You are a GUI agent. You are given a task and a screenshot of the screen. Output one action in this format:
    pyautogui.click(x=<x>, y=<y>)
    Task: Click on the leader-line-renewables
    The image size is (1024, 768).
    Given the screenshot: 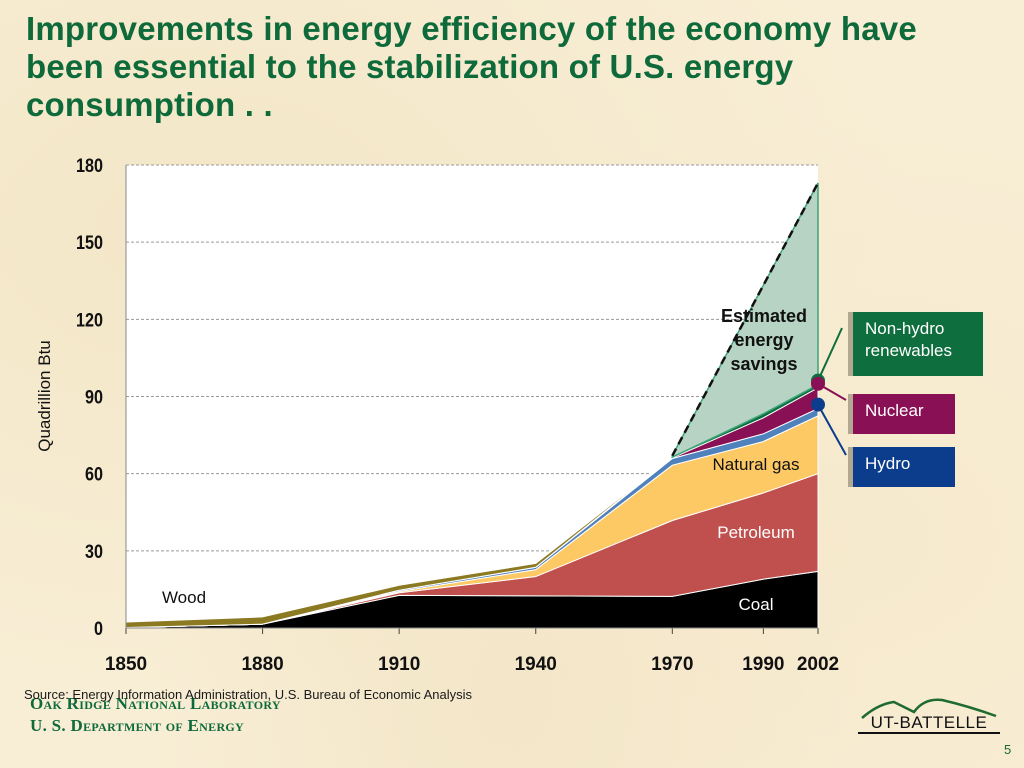 What is the action you would take?
    pyautogui.click(x=830, y=354)
    